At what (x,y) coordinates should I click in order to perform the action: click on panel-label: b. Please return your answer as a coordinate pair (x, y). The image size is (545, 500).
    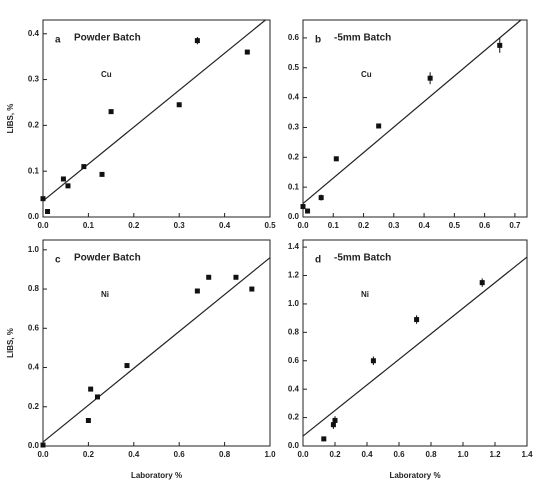
    Looking at the image, I should click on (318, 40).